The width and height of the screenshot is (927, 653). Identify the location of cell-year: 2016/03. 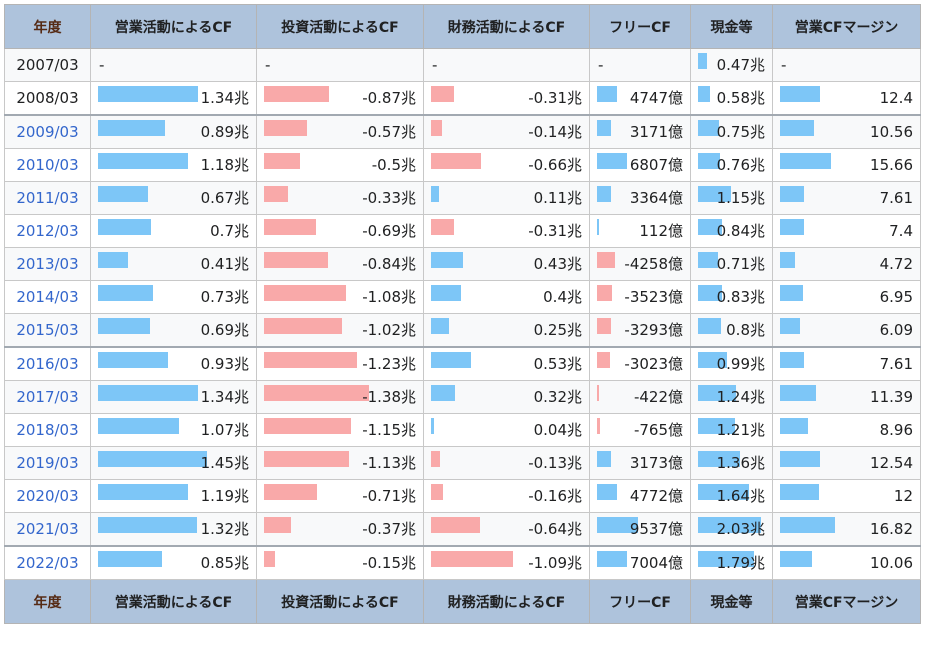
(47, 363).